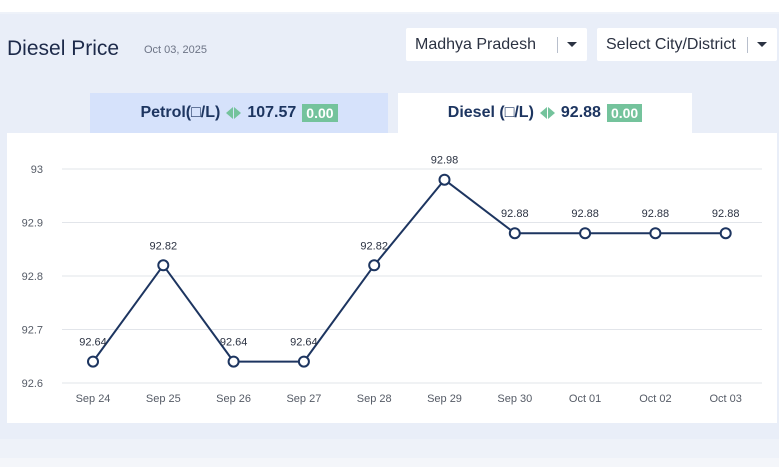  Describe the element at coordinates (163, 399) in the screenshot. I see `x-tick-label: Sep 25` at that location.